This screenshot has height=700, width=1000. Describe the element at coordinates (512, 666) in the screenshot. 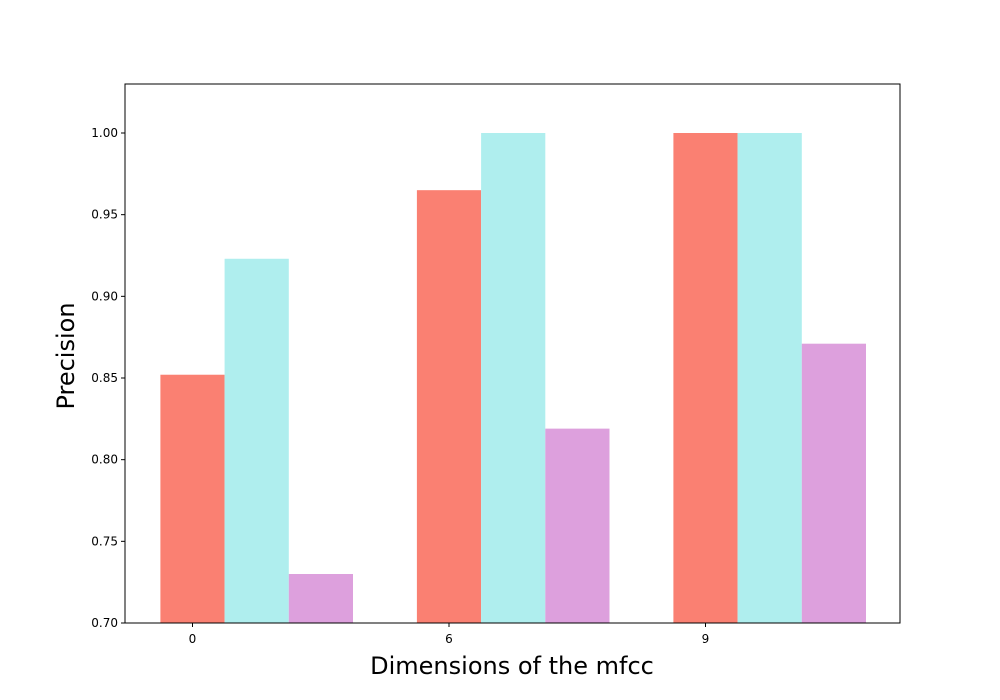

I see `x-axis-title: Dimensions of the mfcc` at that location.